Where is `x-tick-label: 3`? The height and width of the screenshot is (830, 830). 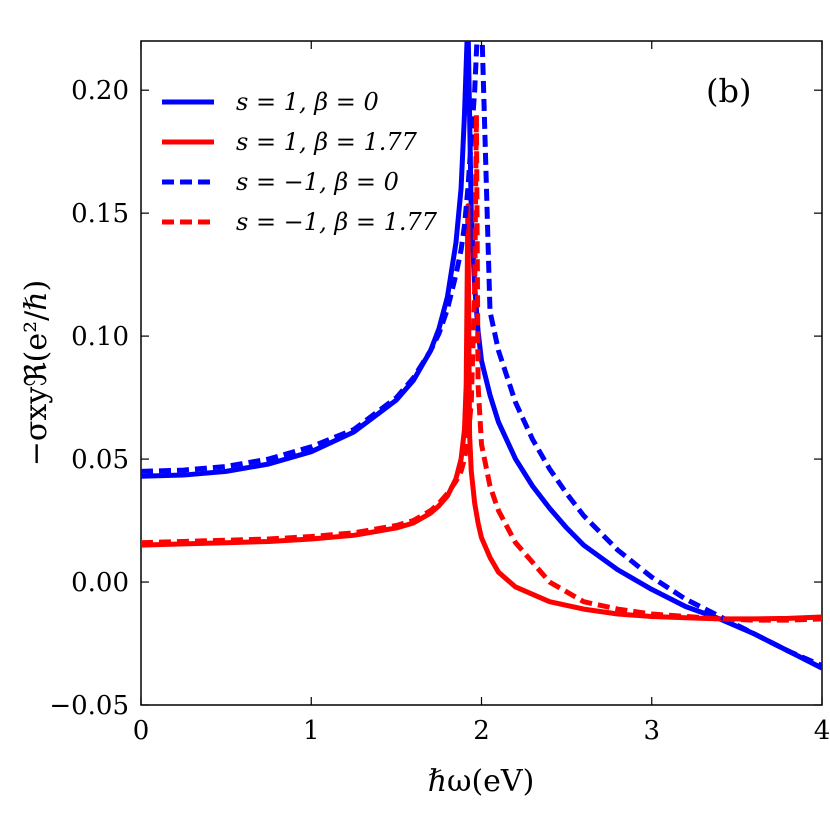 x-tick-label: 3 is located at coordinates (651, 731).